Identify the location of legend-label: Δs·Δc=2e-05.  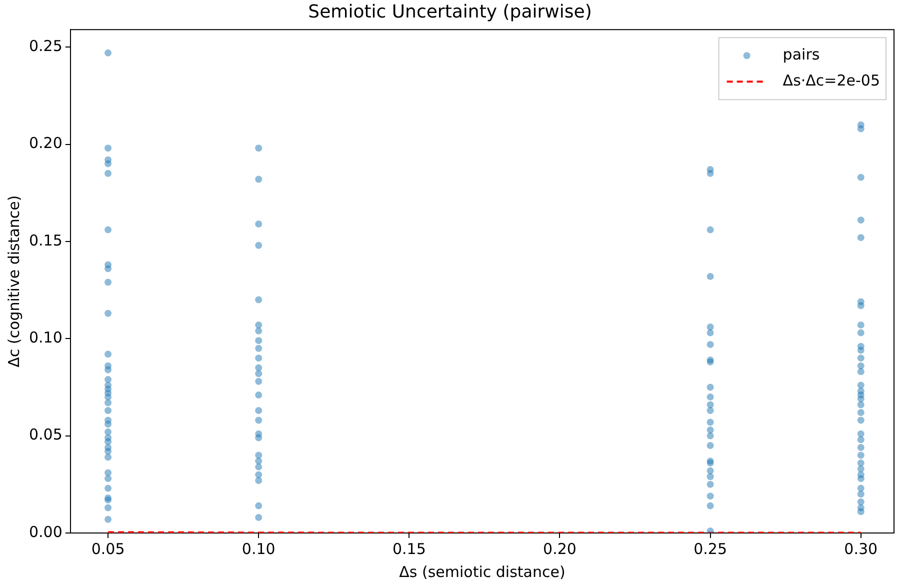
(831, 80).